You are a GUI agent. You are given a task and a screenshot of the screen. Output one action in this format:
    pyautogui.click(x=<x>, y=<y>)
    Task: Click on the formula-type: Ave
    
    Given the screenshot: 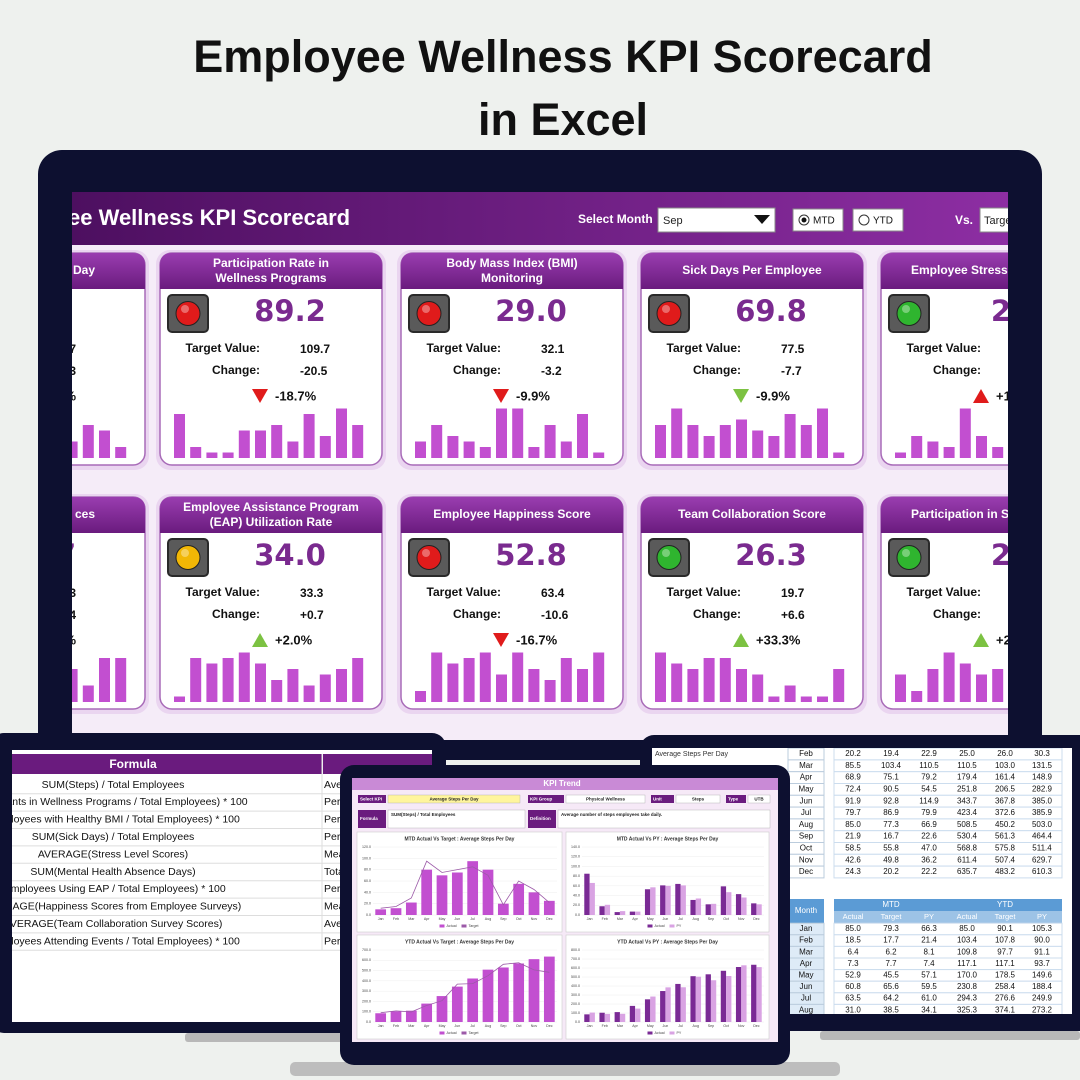 What is the action you would take?
    pyautogui.click(x=333, y=924)
    